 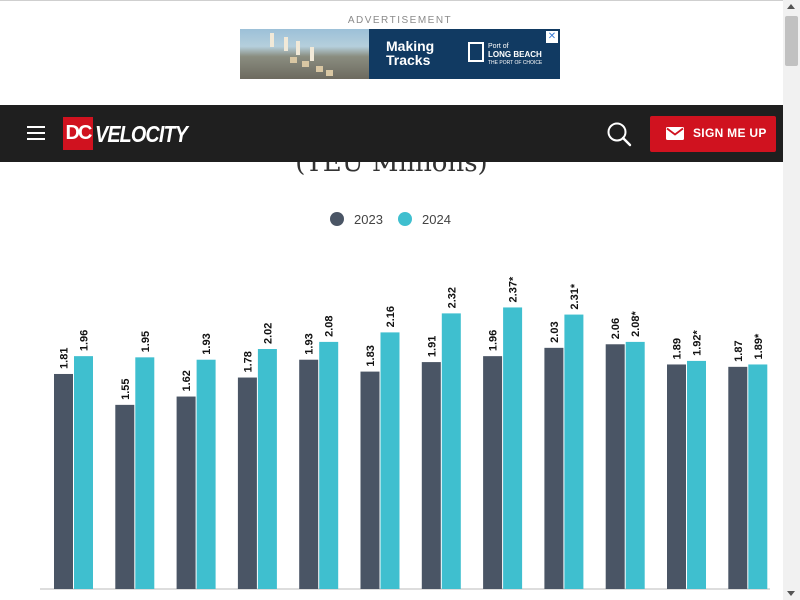 I want to click on data-label-2024-7: 2.32, so click(x=452, y=297).